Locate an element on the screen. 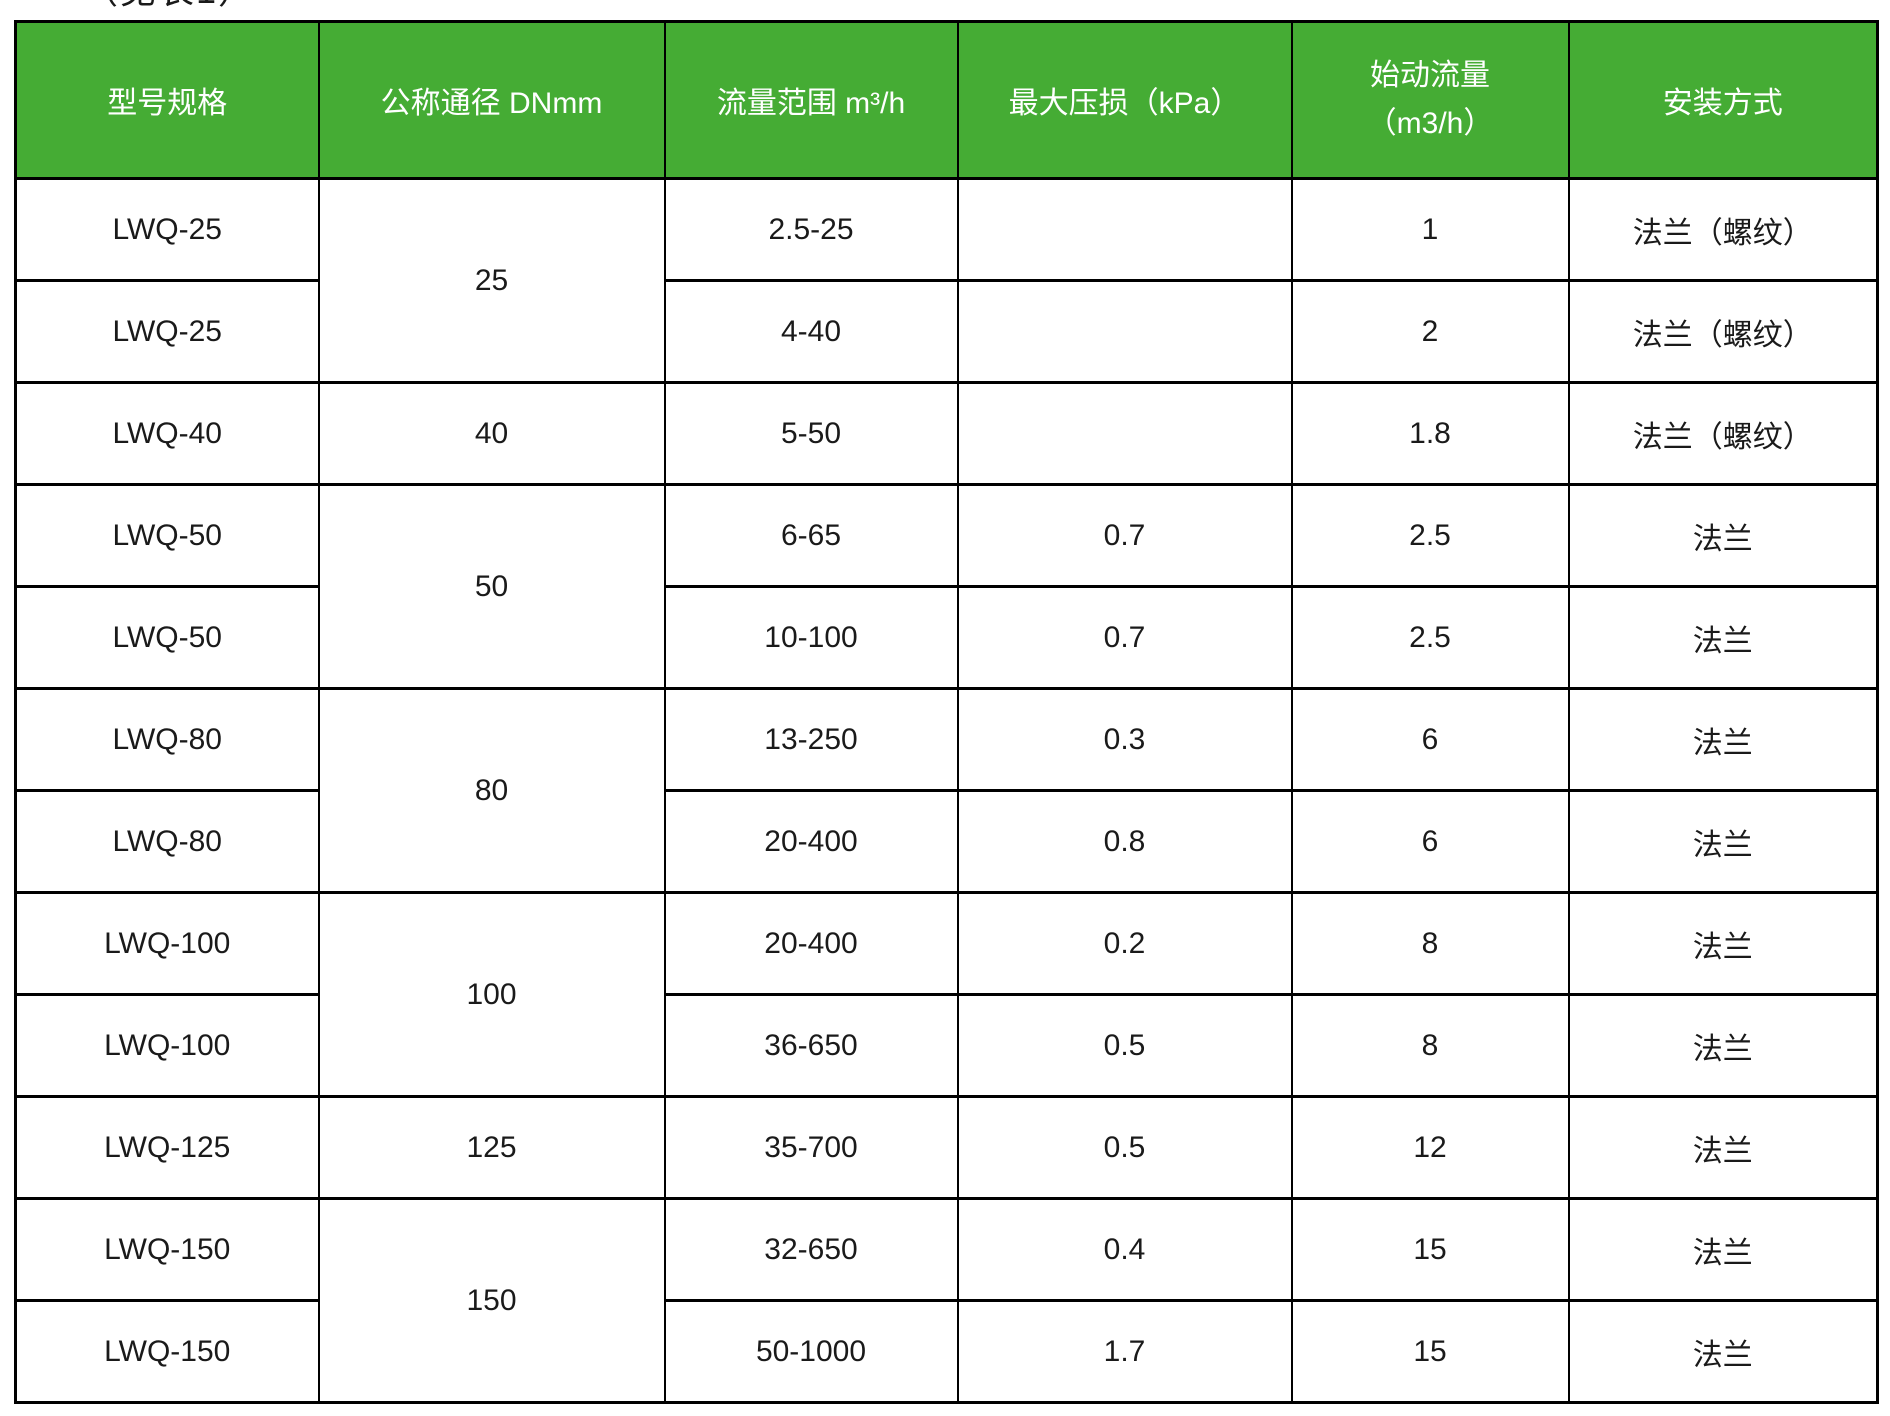 The height and width of the screenshot is (1416, 1890). cell-dn: 40 is located at coordinates (491, 433).